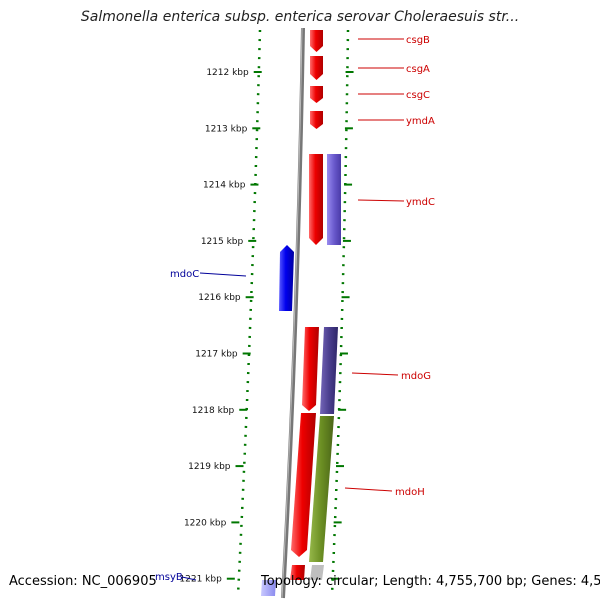  I want to click on gene-ymdA, so click(316, 120).